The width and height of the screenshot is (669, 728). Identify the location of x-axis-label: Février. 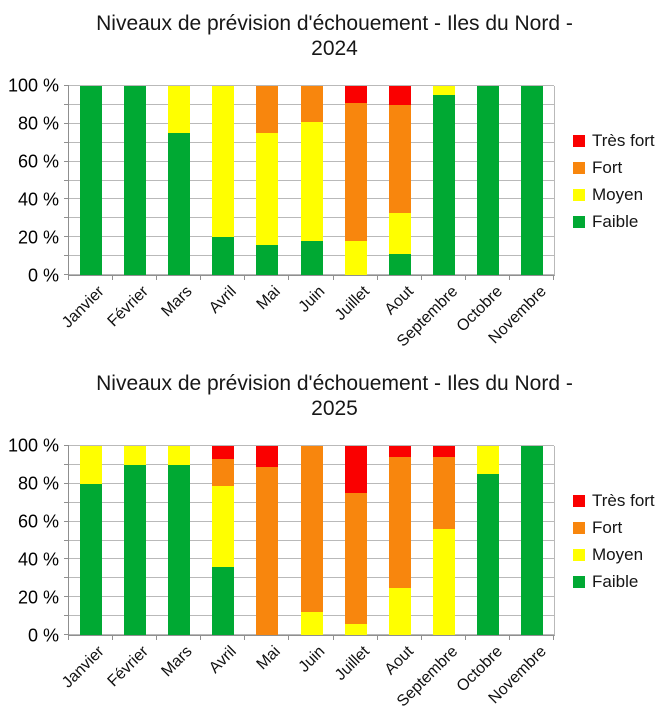
(128, 667).